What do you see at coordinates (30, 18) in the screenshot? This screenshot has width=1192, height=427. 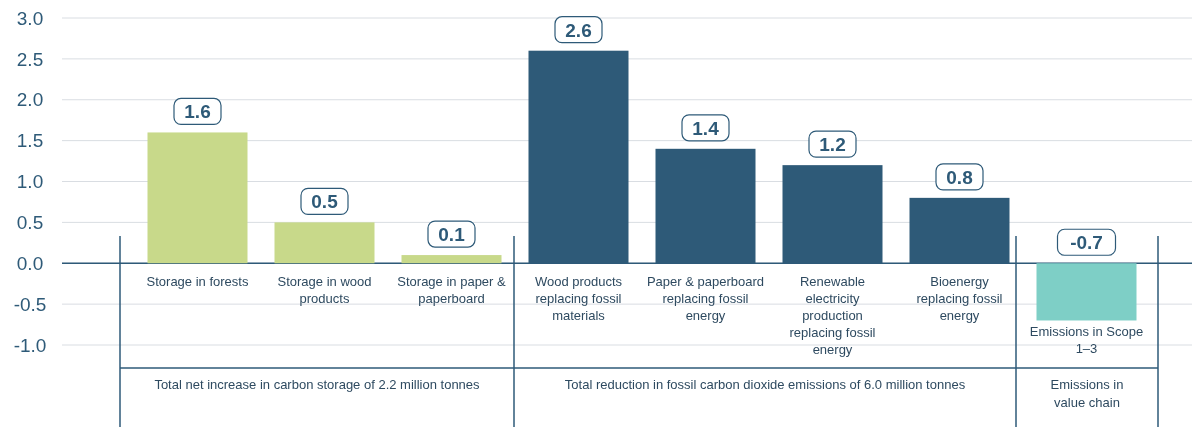 I see `y-tick-label: 3.0` at bounding box center [30, 18].